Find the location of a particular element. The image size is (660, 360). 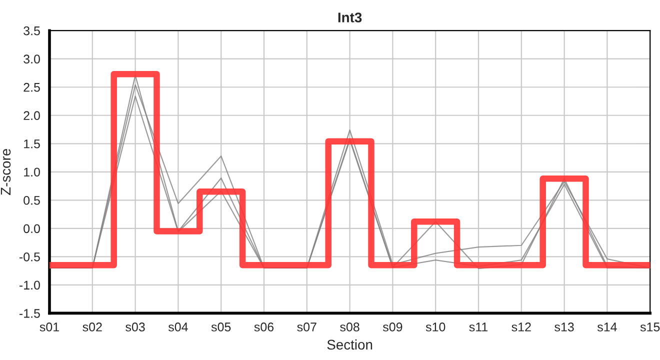

x-tick-label: s01 is located at coordinates (49, 327).